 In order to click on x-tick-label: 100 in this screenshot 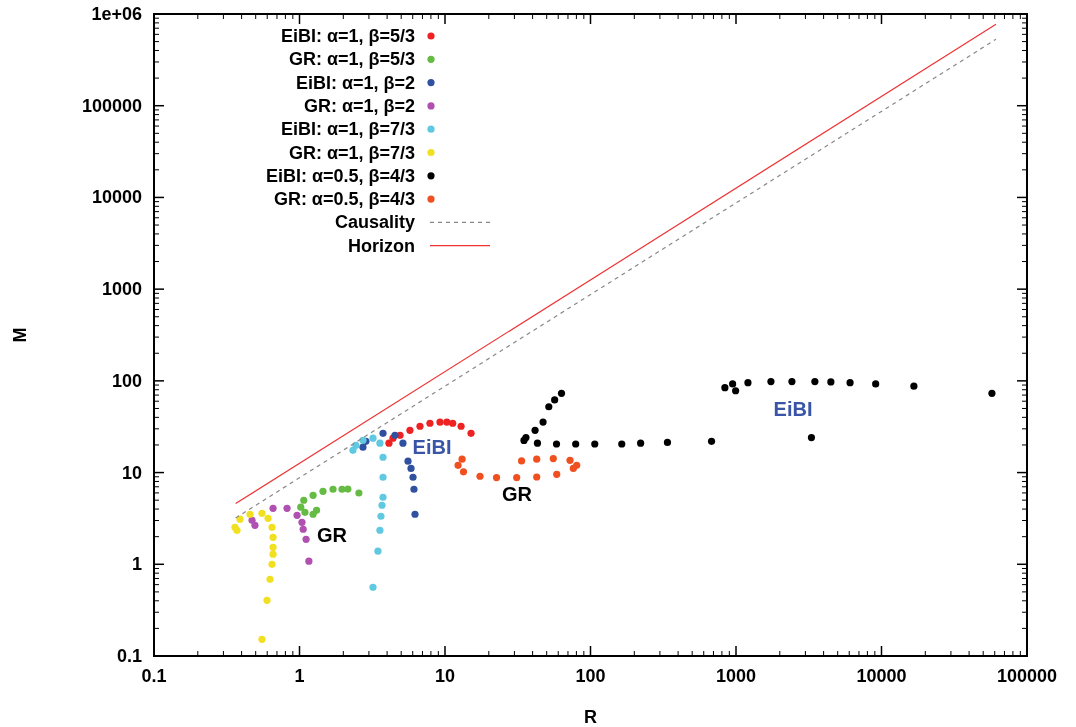, I will do `click(590, 676)`.